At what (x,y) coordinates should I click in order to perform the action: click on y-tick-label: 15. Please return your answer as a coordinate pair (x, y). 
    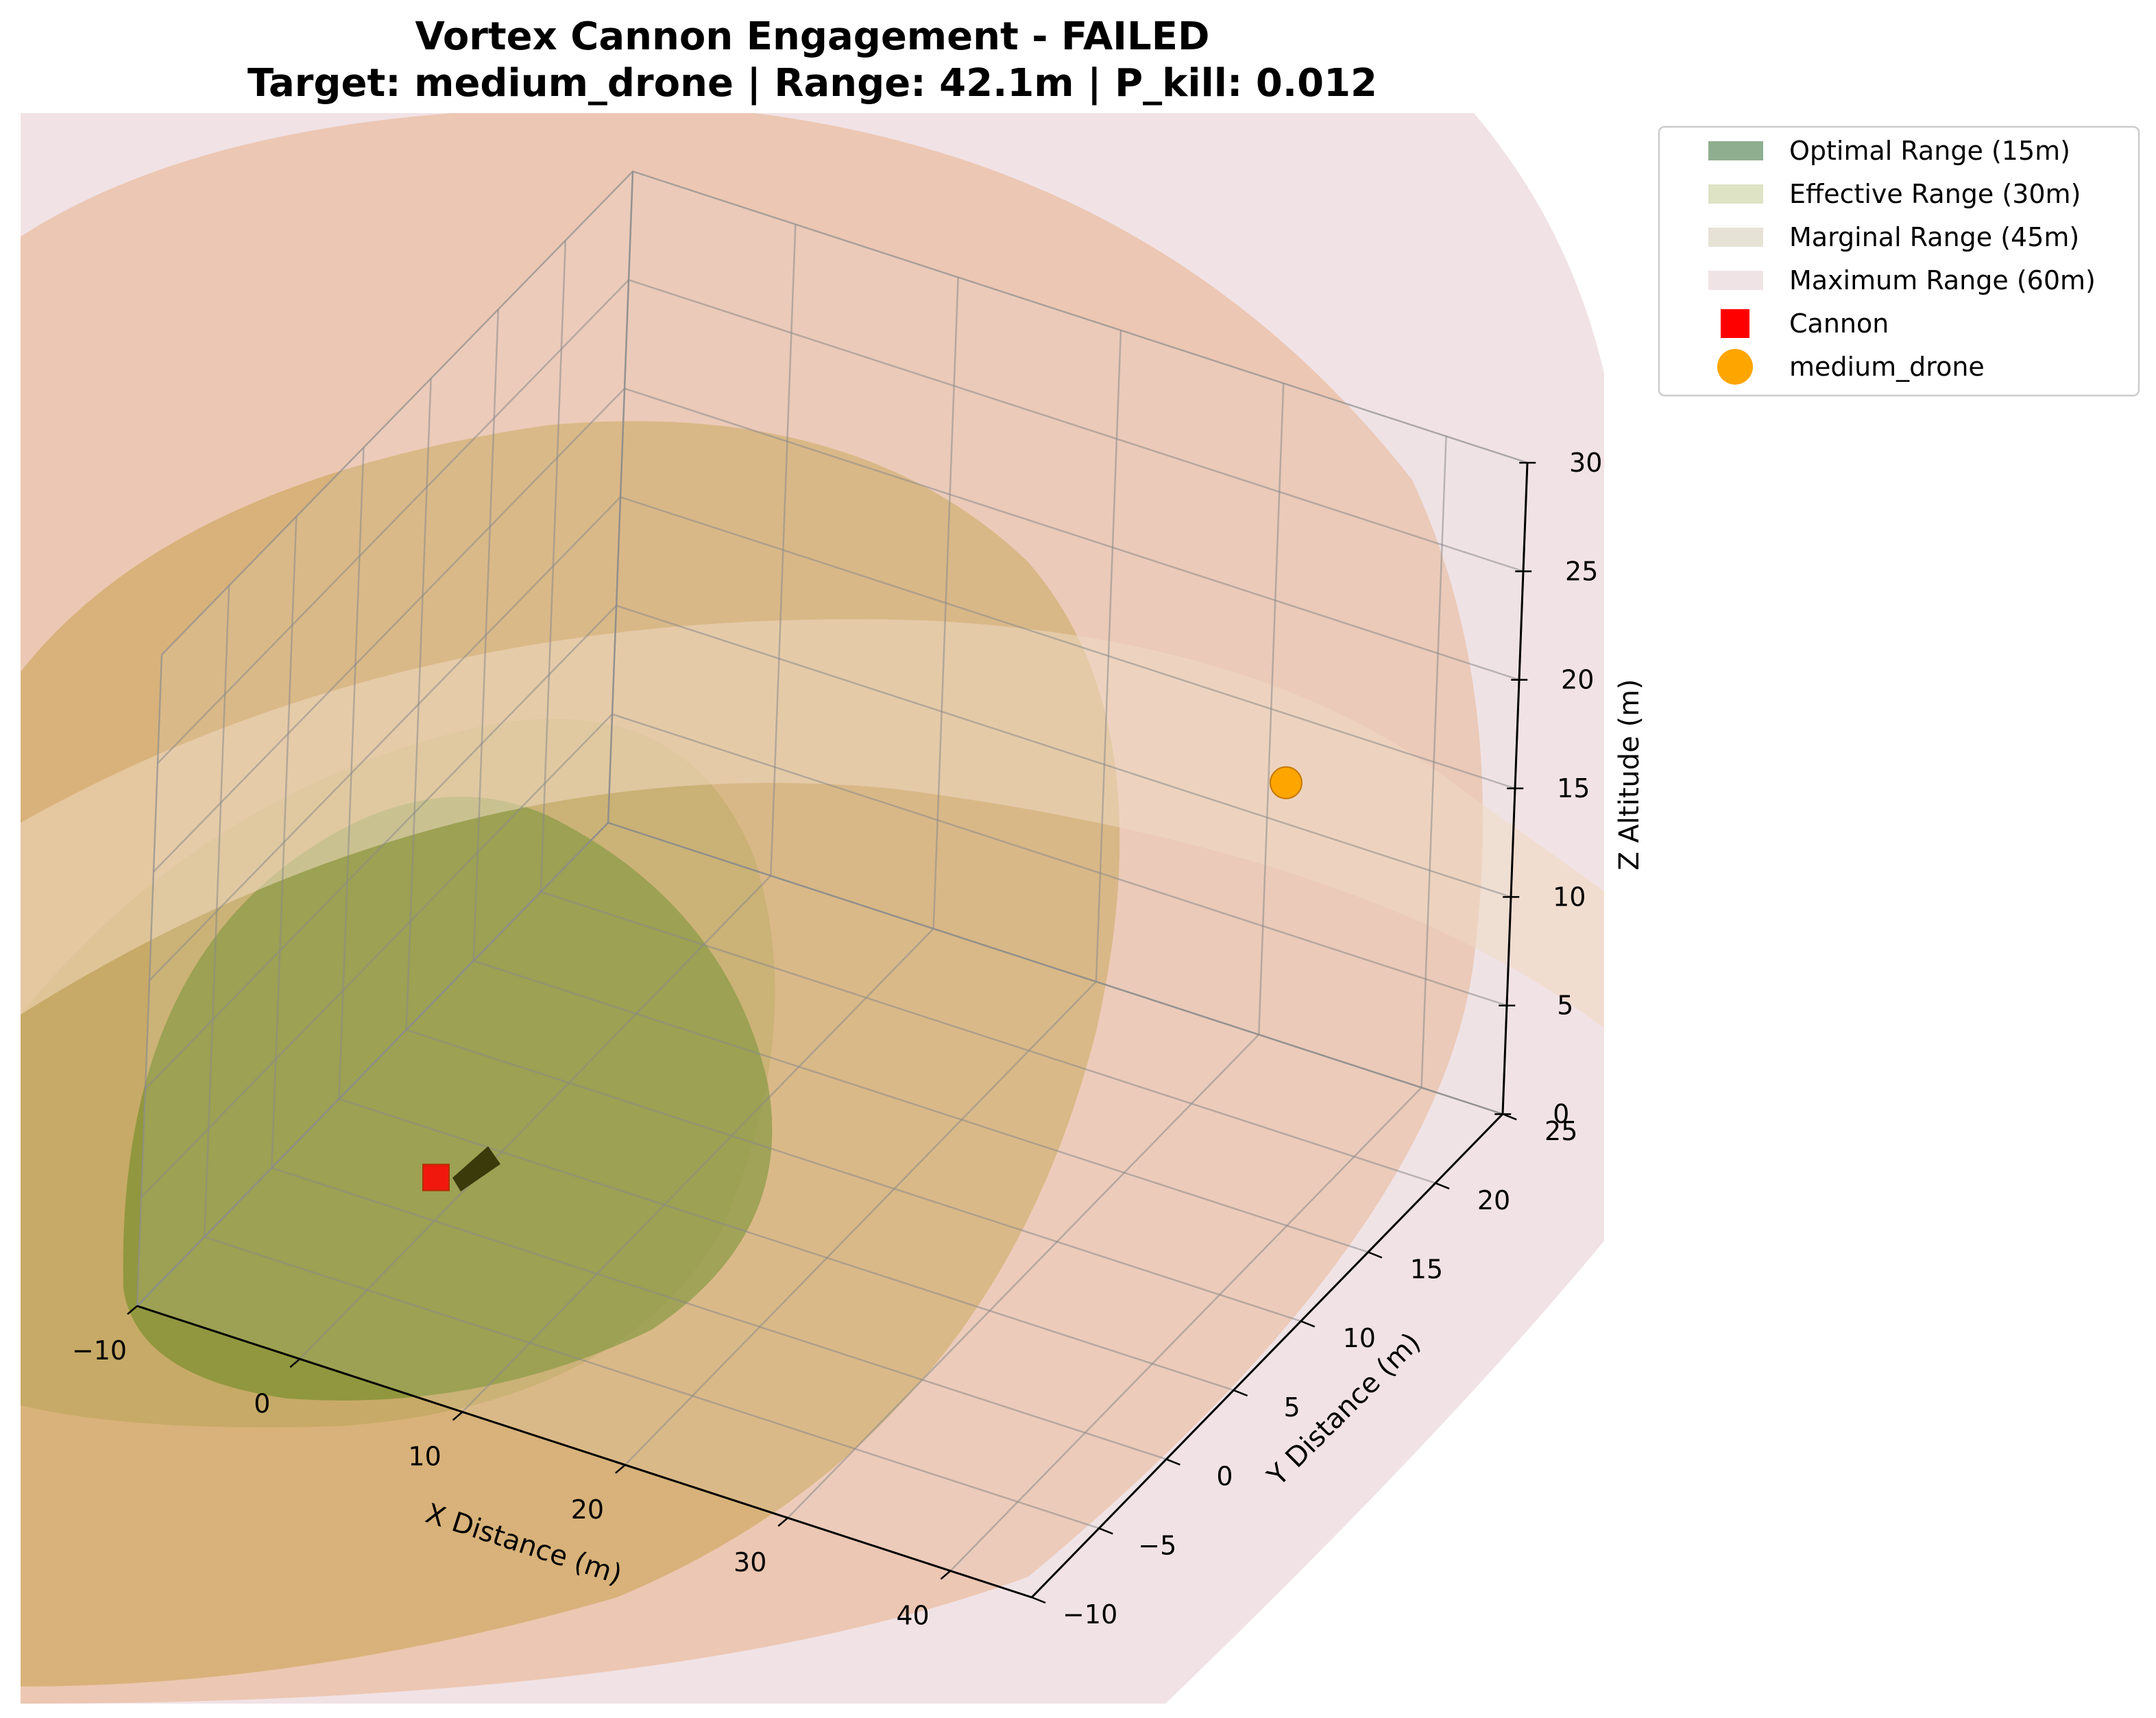
    Looking at the image, I should click on (1426, 1269).